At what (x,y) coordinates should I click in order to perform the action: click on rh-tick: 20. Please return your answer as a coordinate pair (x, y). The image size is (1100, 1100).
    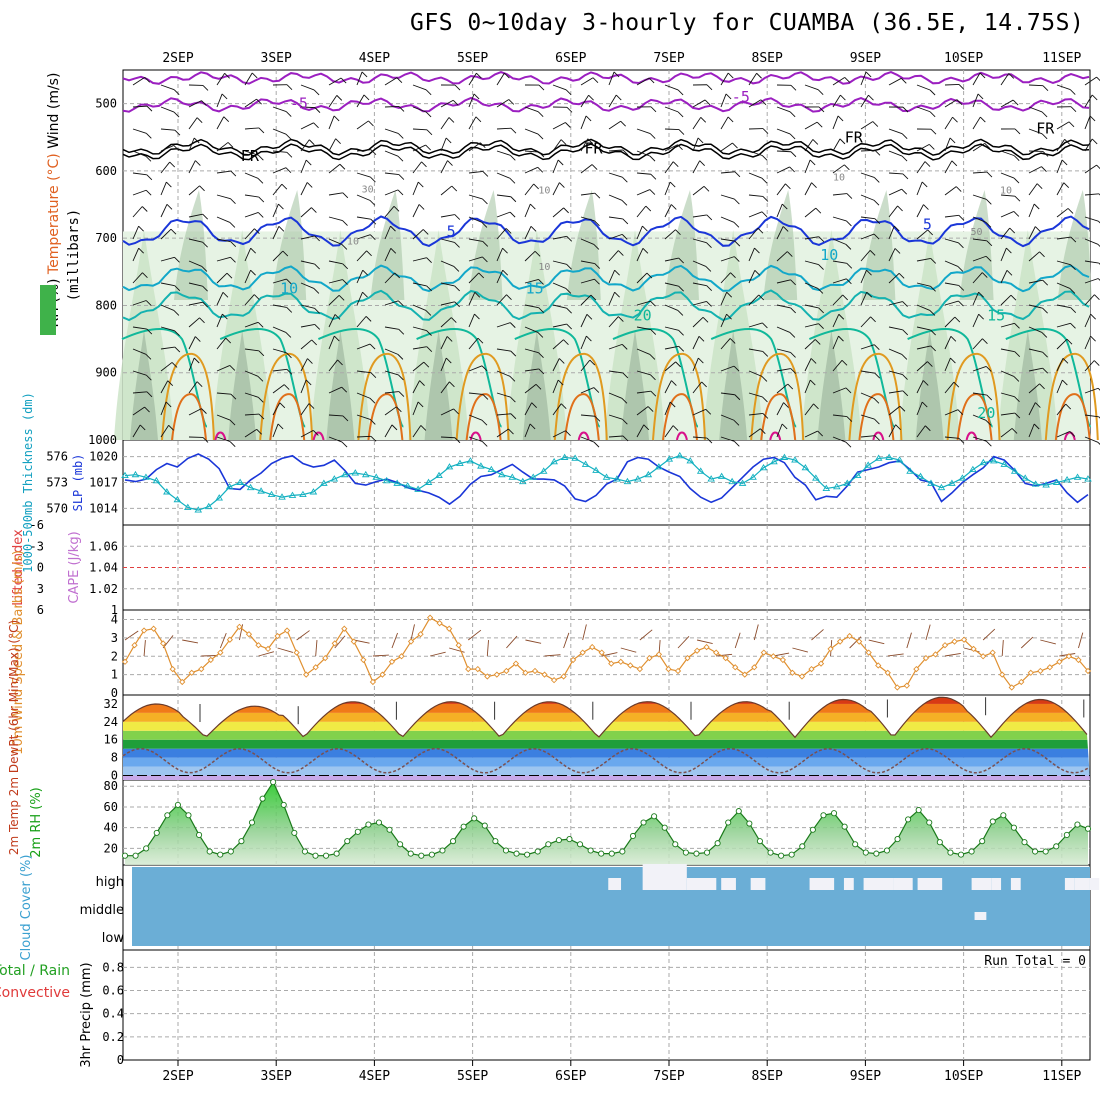
    Looking at the image, I should click on (111, 848).